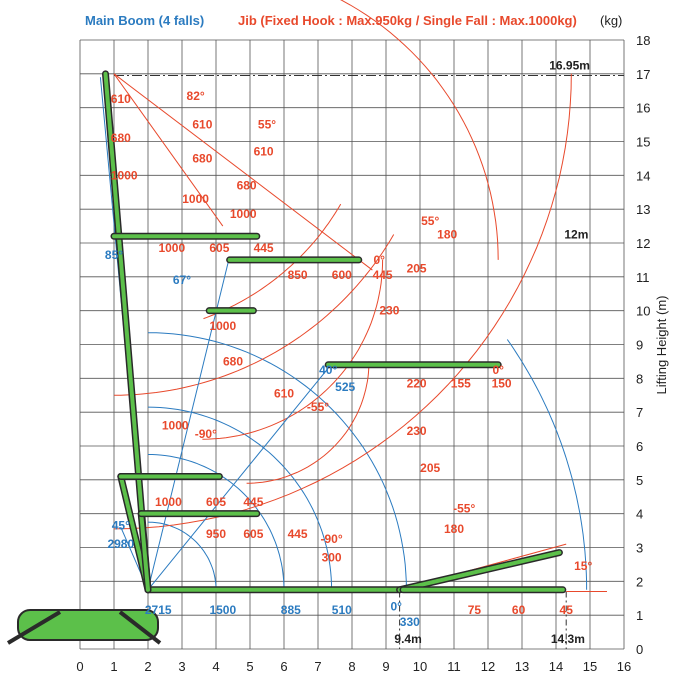  Describe the element at coordinates (643, 40) in the screenshot. I see `y-tick-label: 18` at that location.